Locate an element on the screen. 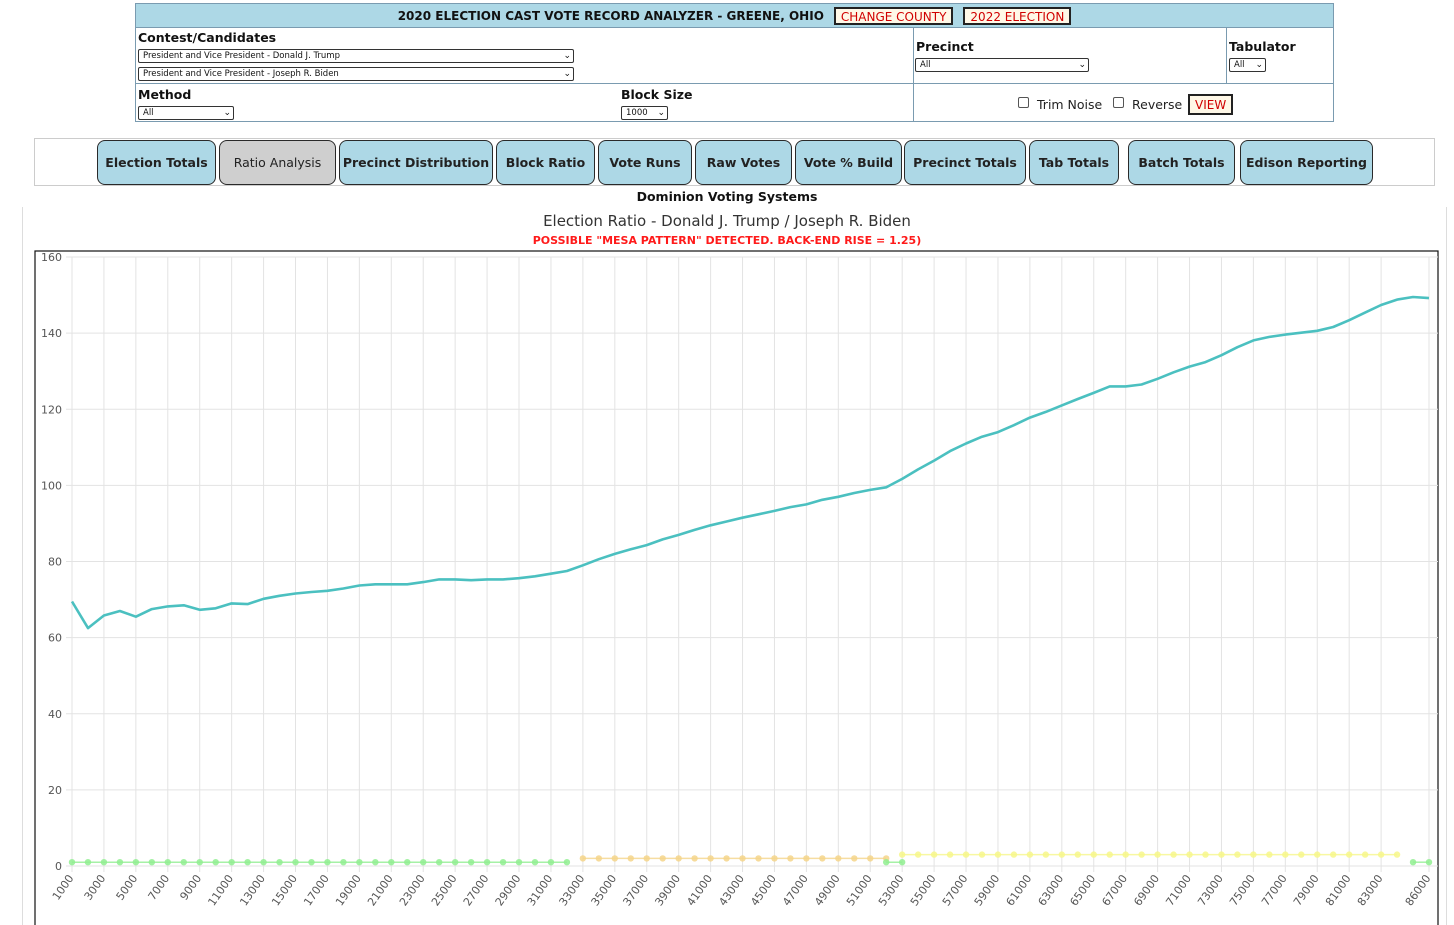  x-tick-label: 65000 is located at coordinates (1082, 890).